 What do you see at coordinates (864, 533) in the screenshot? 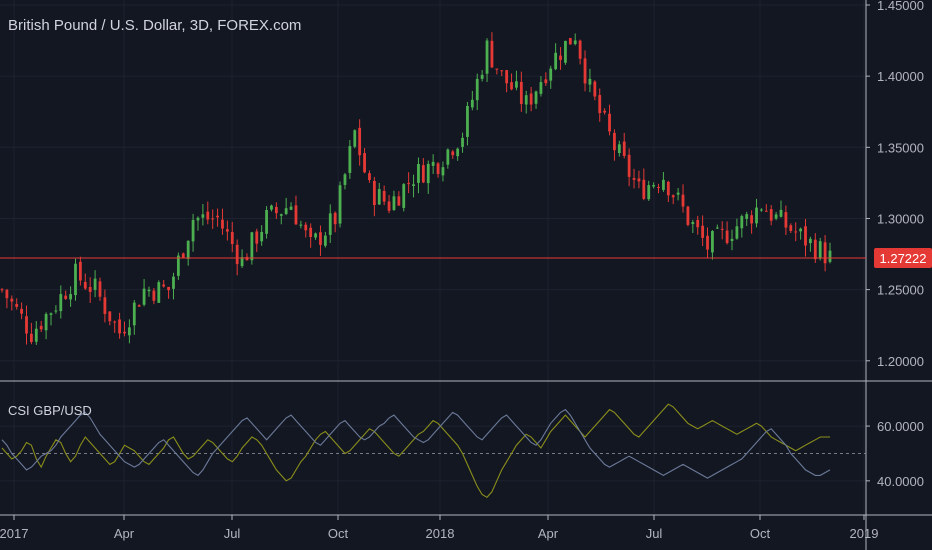
I see `time-tick-label: 2019` at bounding box center [864, 533].